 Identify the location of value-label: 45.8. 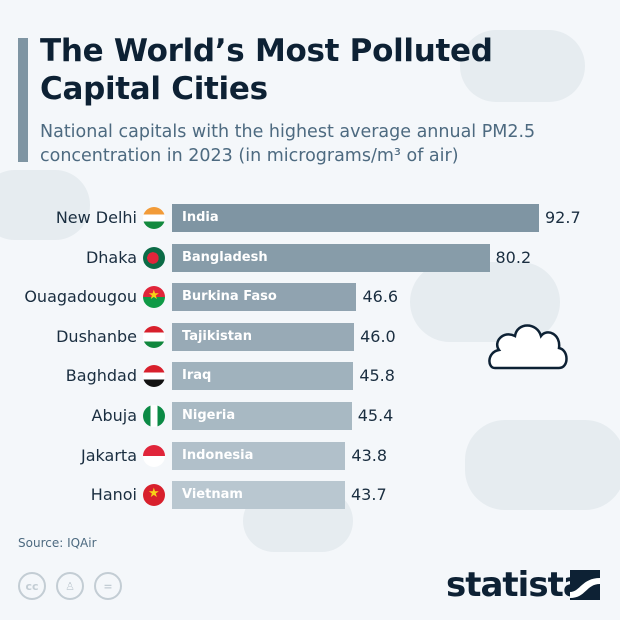
(377, 376).